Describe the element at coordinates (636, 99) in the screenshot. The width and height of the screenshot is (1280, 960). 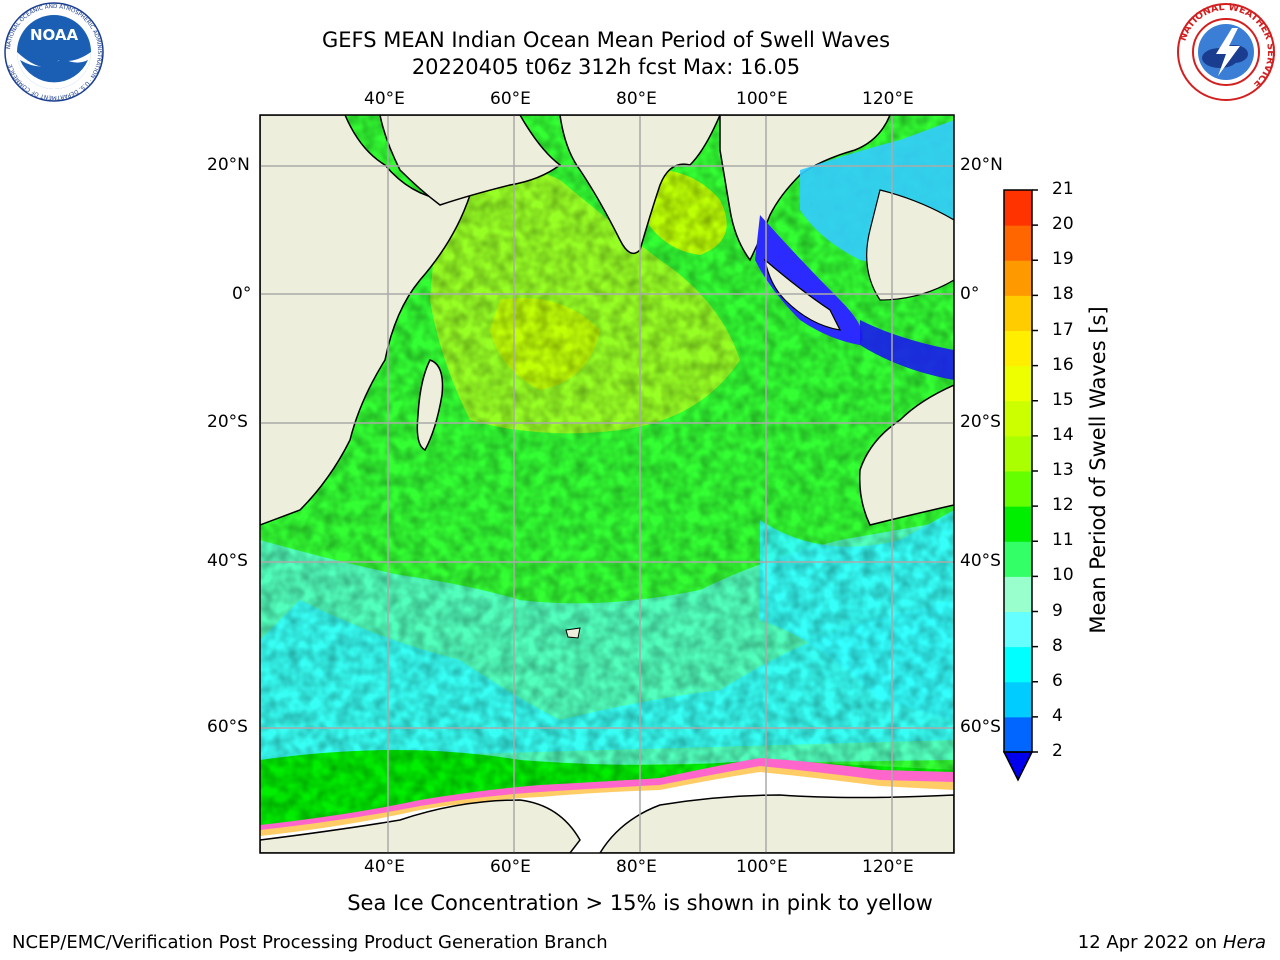
I see `lon-label-top: 80°E` at that location.